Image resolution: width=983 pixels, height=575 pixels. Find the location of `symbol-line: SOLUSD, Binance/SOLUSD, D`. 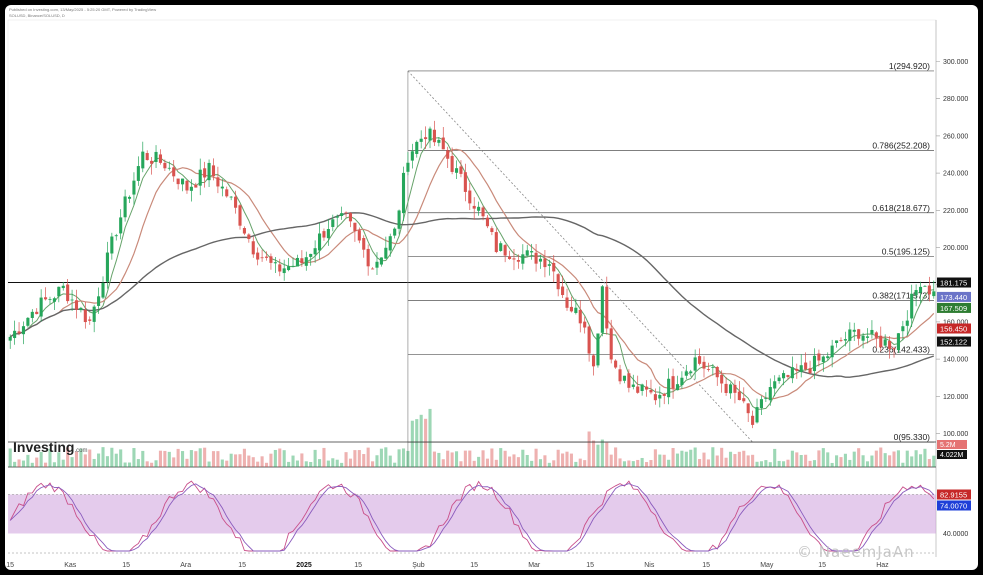

symbol-line: SOLUSD, Binance/SOLUSD, D is located at coordinates (37, 15).